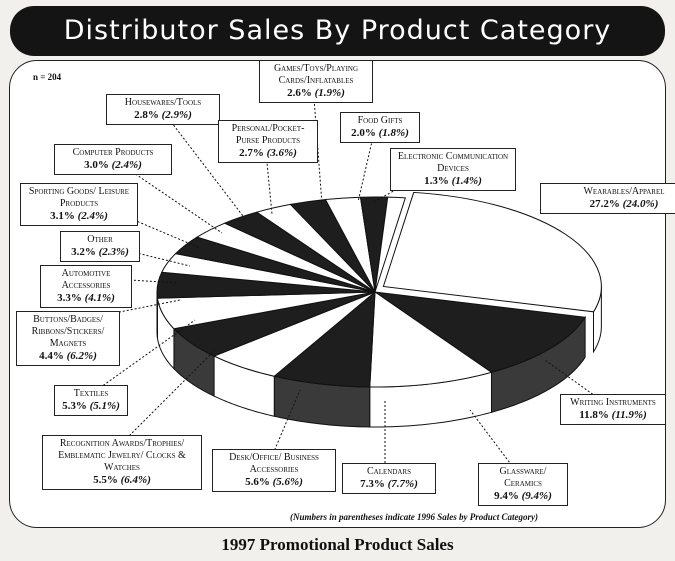  I want to click on slice-category: Writing Instruments, so click(613, 402).